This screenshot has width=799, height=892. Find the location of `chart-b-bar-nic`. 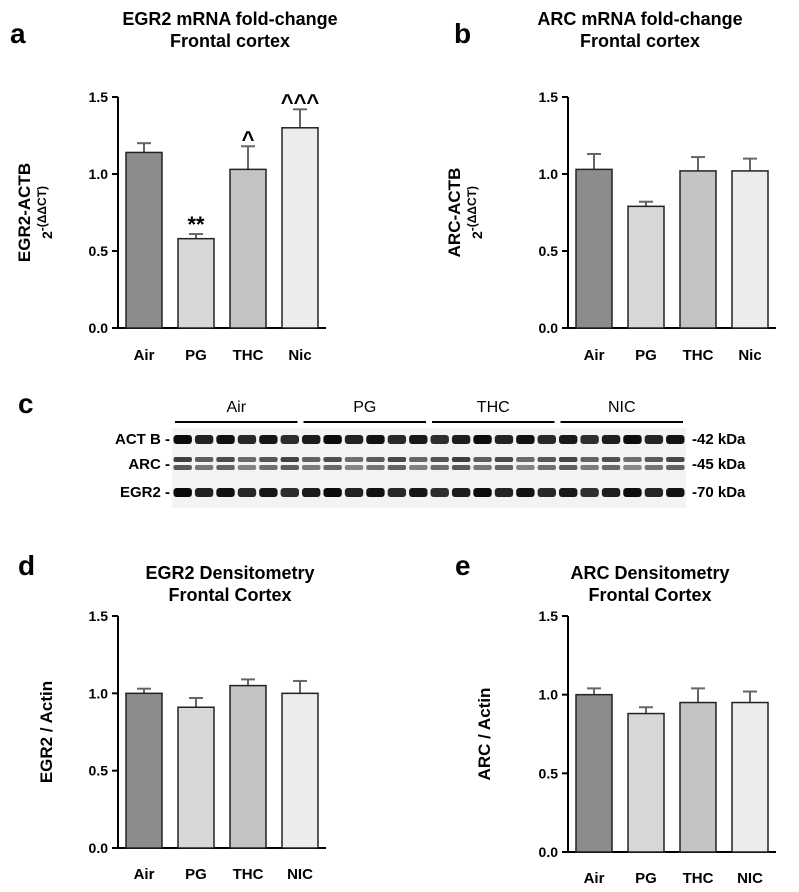

chart-b-bar-nic is located at coordinates (750, 249).